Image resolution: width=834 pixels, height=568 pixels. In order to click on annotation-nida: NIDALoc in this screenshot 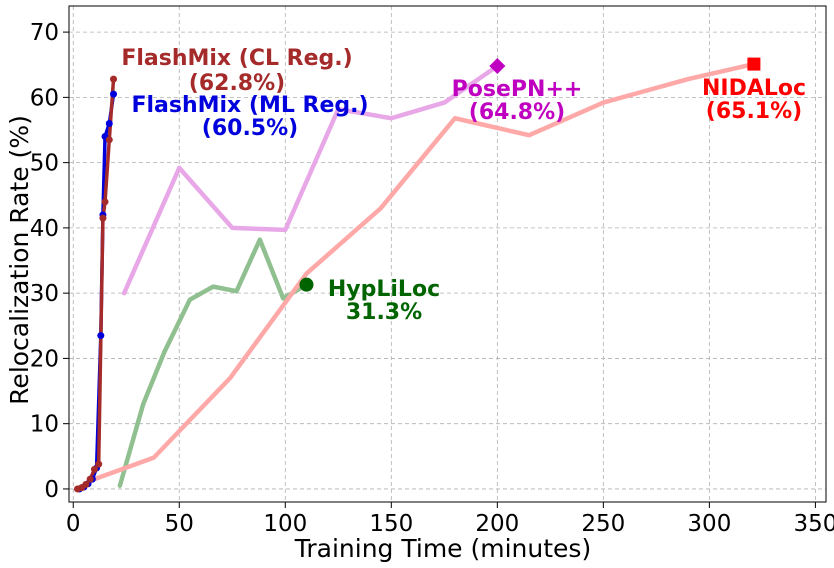, I will do `click(754, 88)`.